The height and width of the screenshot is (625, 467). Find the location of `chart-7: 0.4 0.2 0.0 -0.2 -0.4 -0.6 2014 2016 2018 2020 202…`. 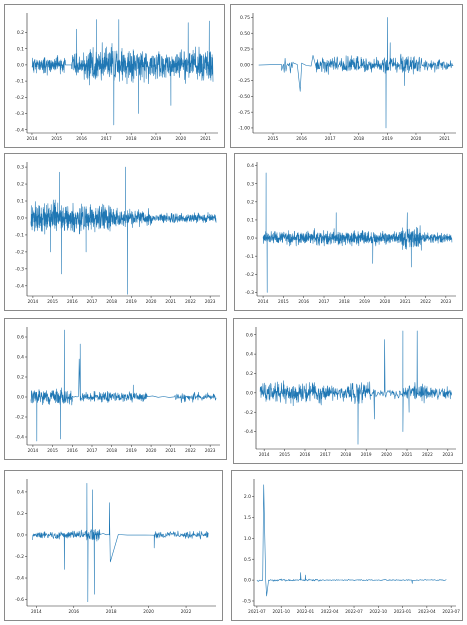

chart-7: 0.4 0.2 0.0 -0.2 -0.4 -0.6 2014 2016 2018 2020 202… is located at coordinates (115, 546).